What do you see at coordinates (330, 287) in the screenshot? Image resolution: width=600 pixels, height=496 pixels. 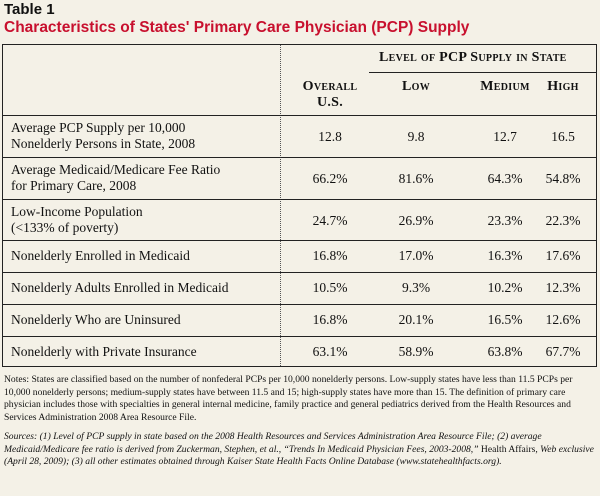 I see `cell-overall: 10.5%` at bounding box center [330, 287].